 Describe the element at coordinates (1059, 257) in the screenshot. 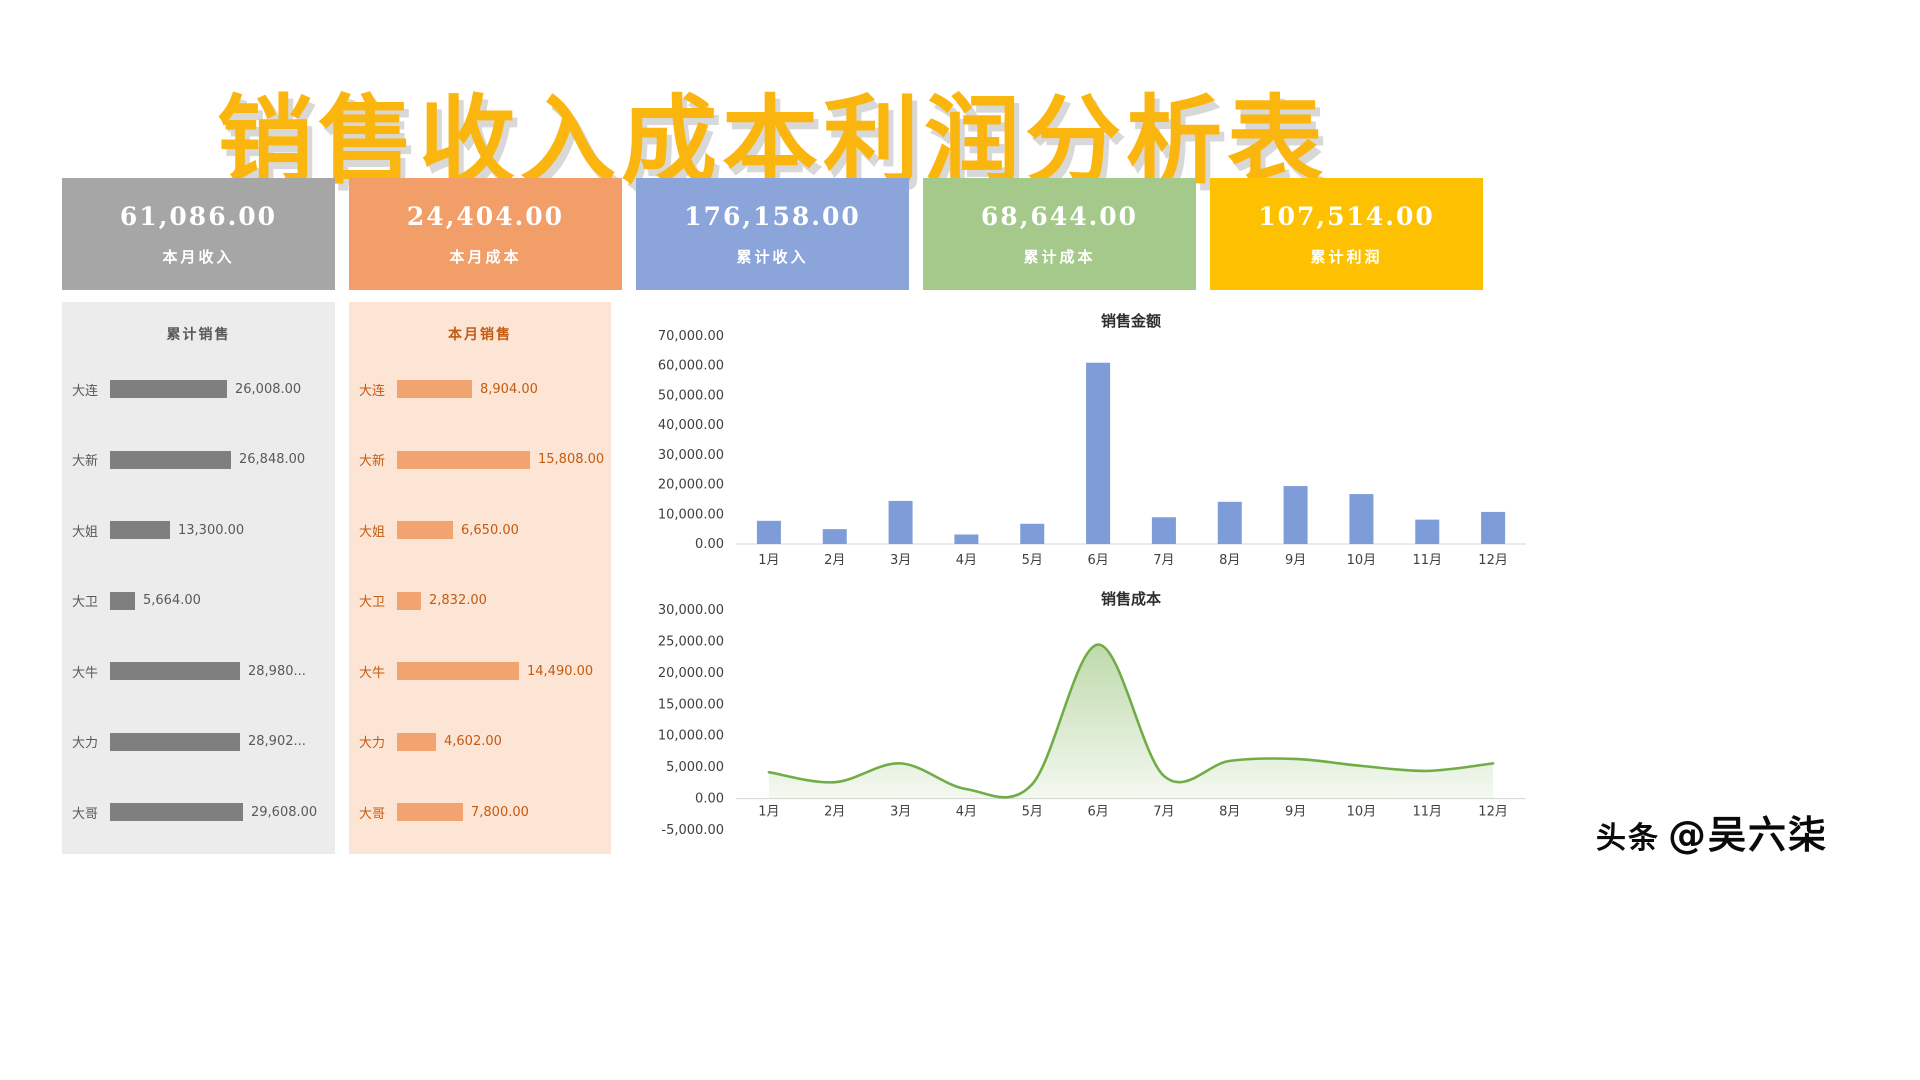

I see `kpi-label: 累计成本` at that location.